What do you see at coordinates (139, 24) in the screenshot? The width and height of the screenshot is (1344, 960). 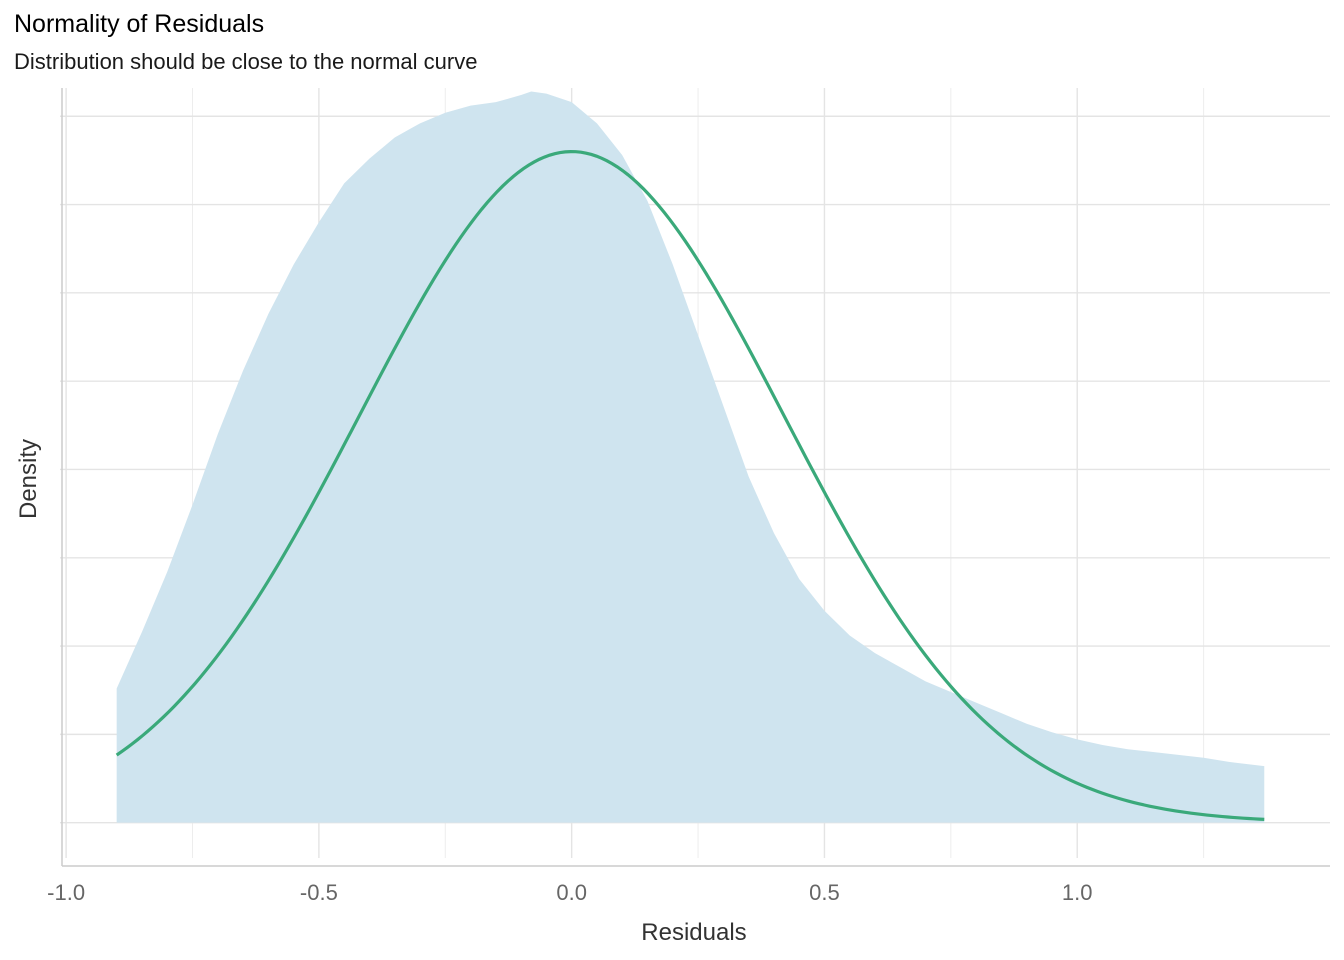 I see `chart-title: Normality of Residuals` at bounding box center [139, 24].